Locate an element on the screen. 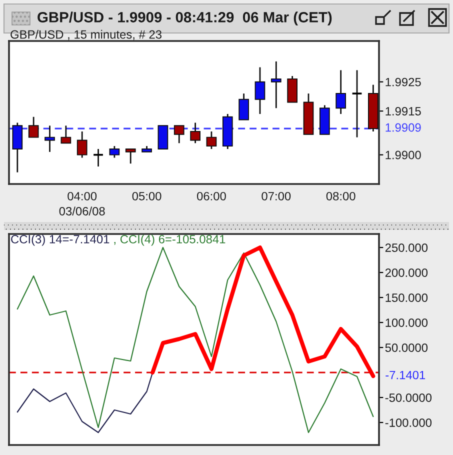 The width and height of the screenshot is (453, 455). y-tick-label: 100.000 is located at coordinates (407, 322).